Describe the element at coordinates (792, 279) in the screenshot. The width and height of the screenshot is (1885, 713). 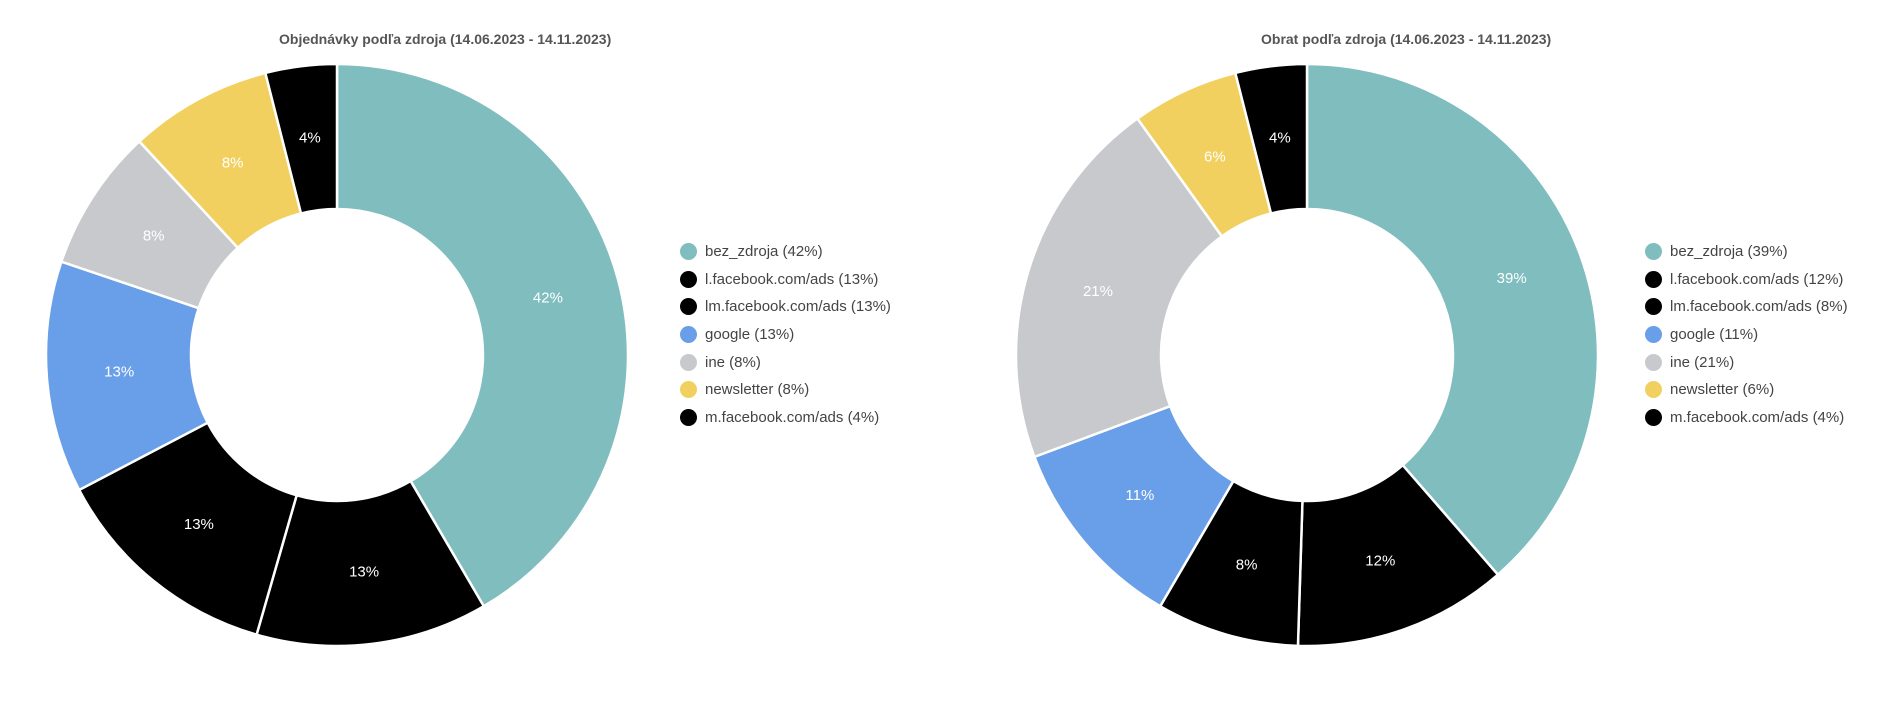
I see `legend-label: l.facebook.com/ads (13%)` at that location.